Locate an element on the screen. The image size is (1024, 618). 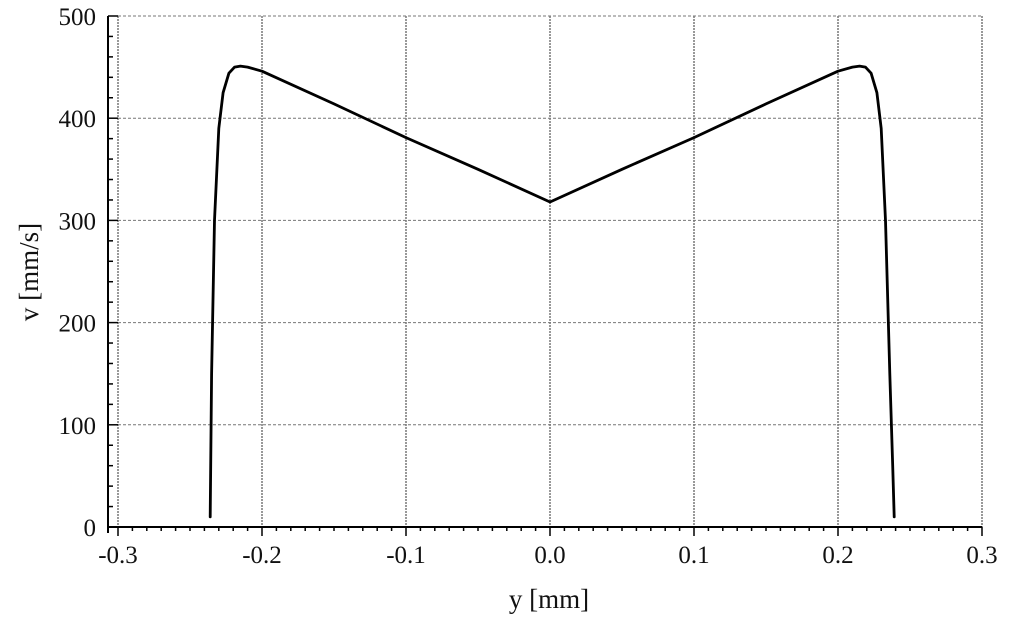
y-tick-label: 500 is located at coordinates (78, 17).